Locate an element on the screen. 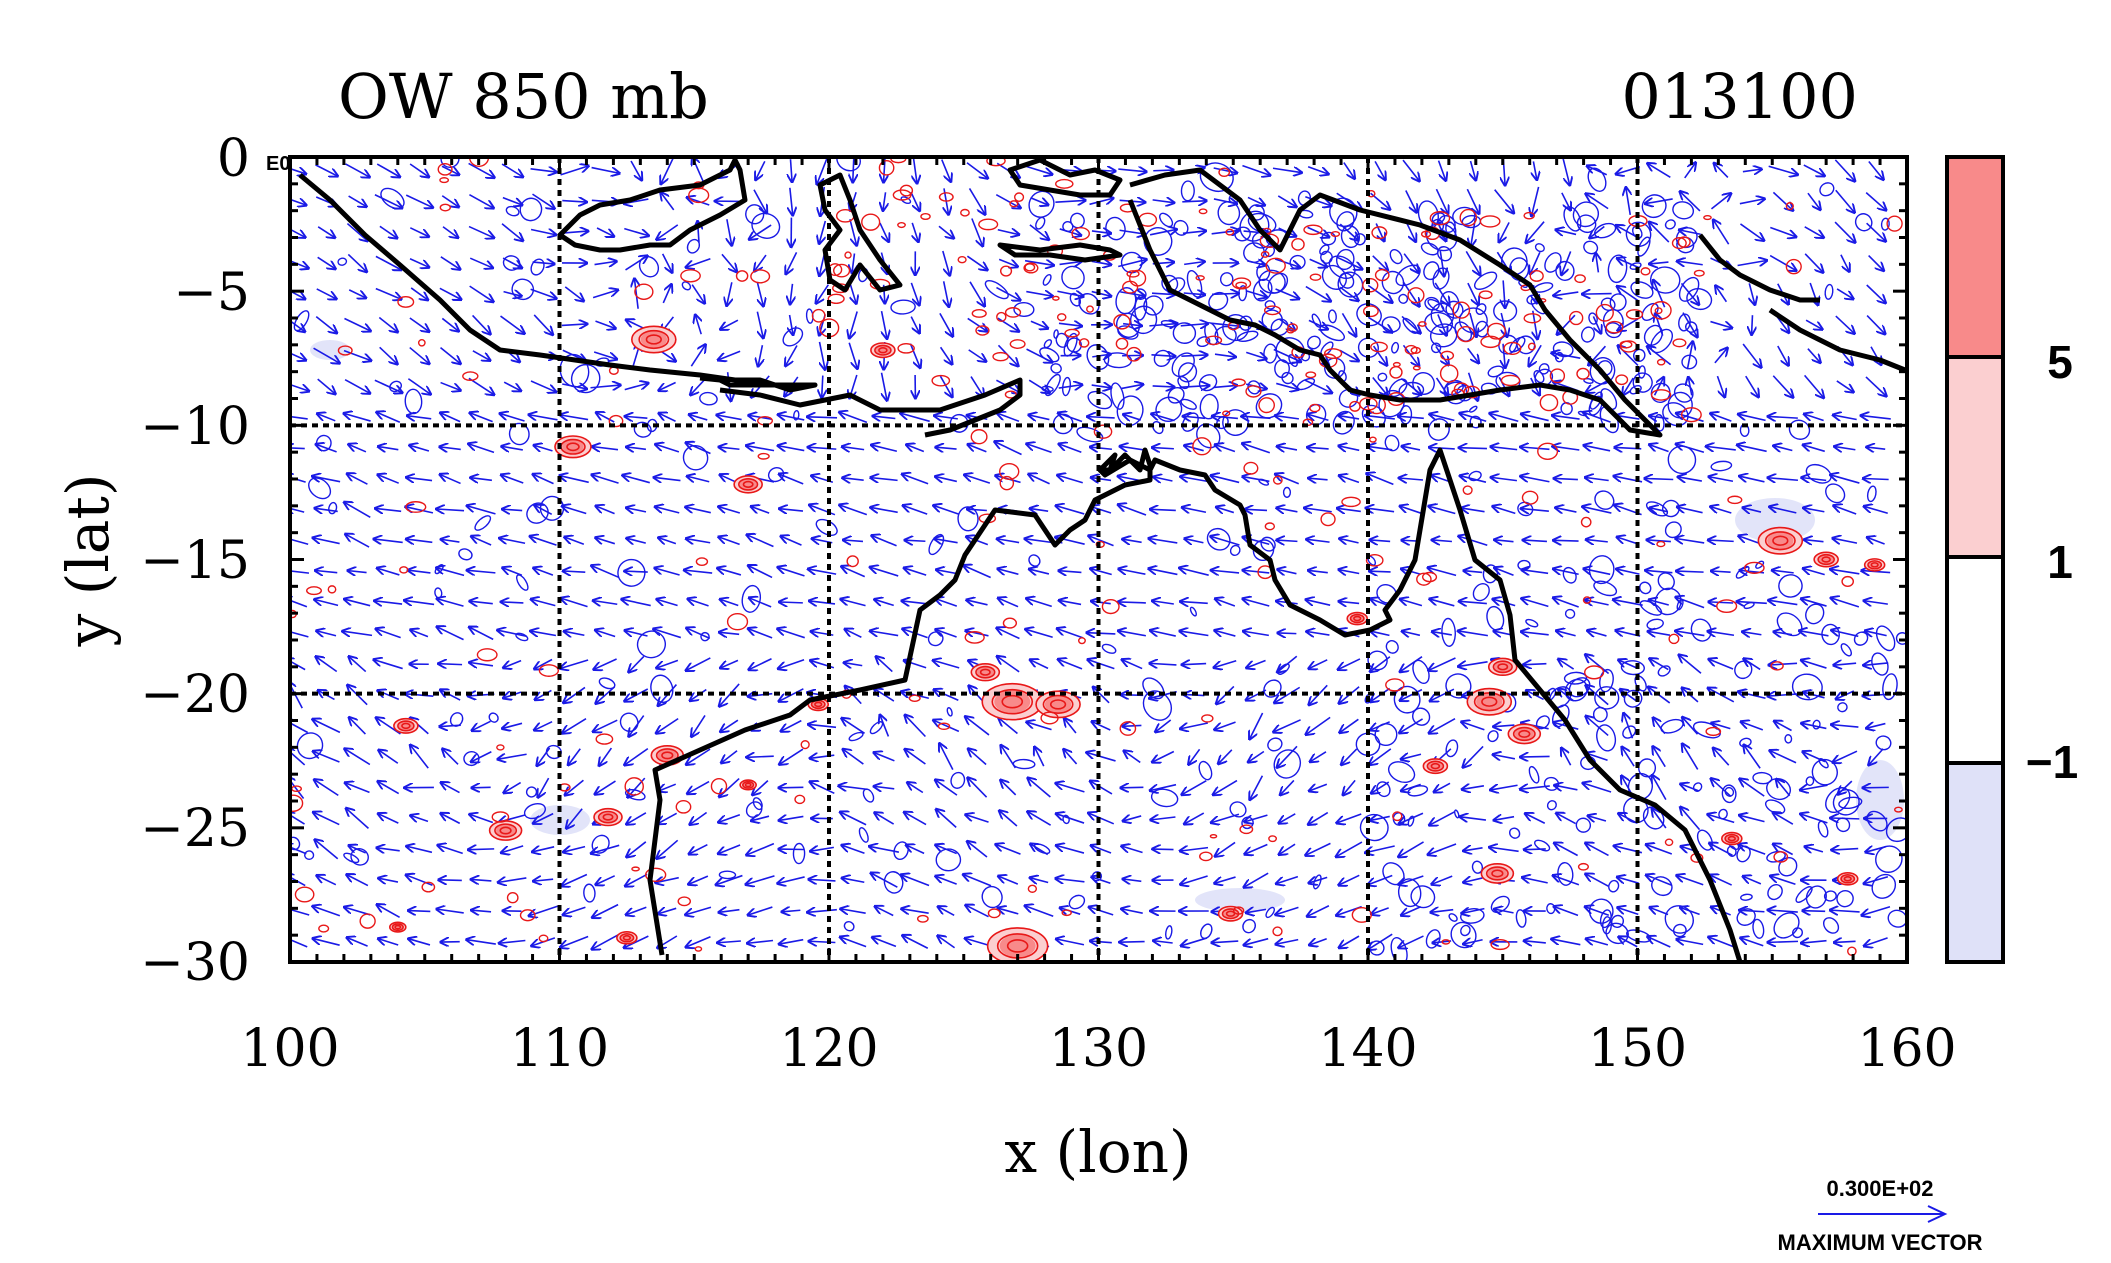 This screenshot has height=1263, width=2111. positive-fill-high is located at coordinates (1780, 541).